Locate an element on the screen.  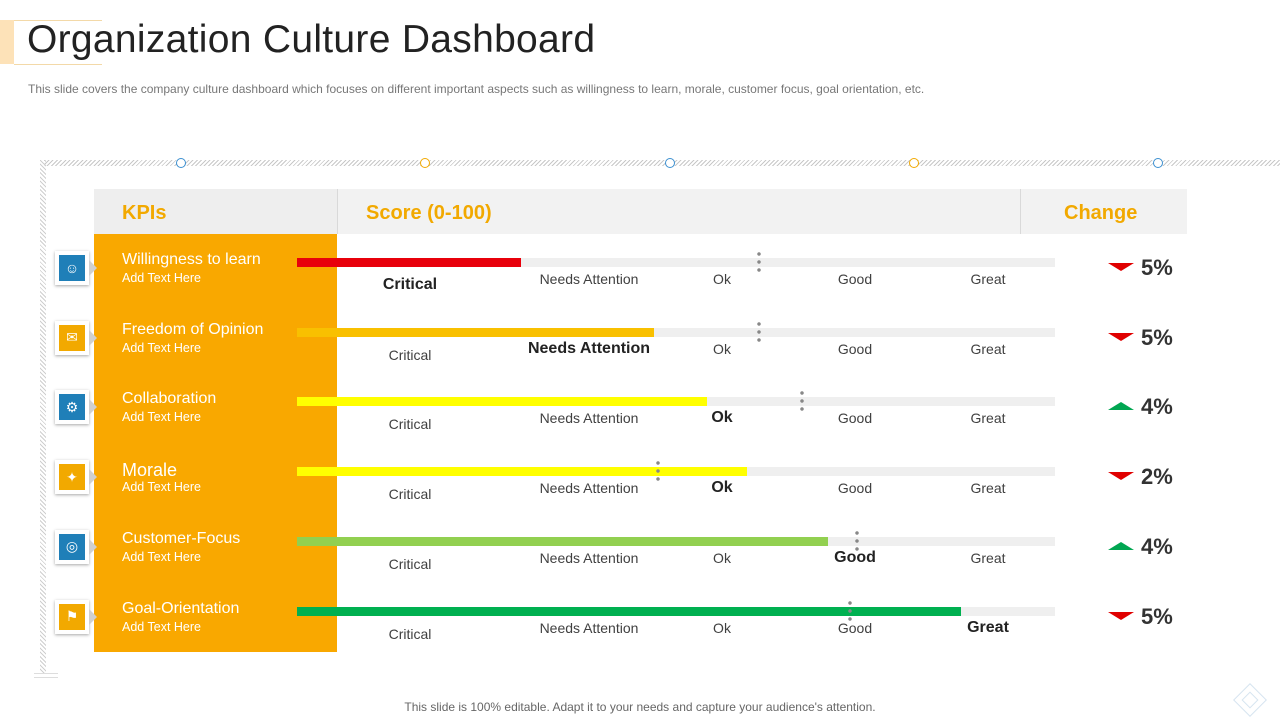
kpi-icon-box: ◎ is located at coordinates (72, 546).